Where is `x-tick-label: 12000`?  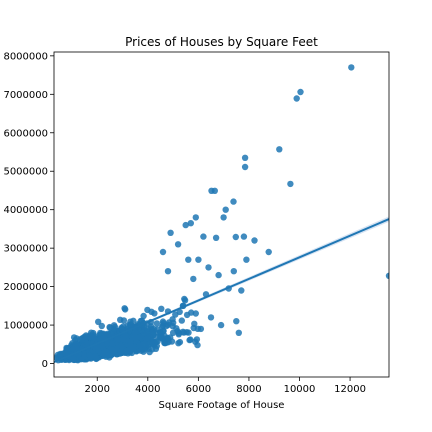 x-tick-label: 12000 is located at coordinates (350, 389).